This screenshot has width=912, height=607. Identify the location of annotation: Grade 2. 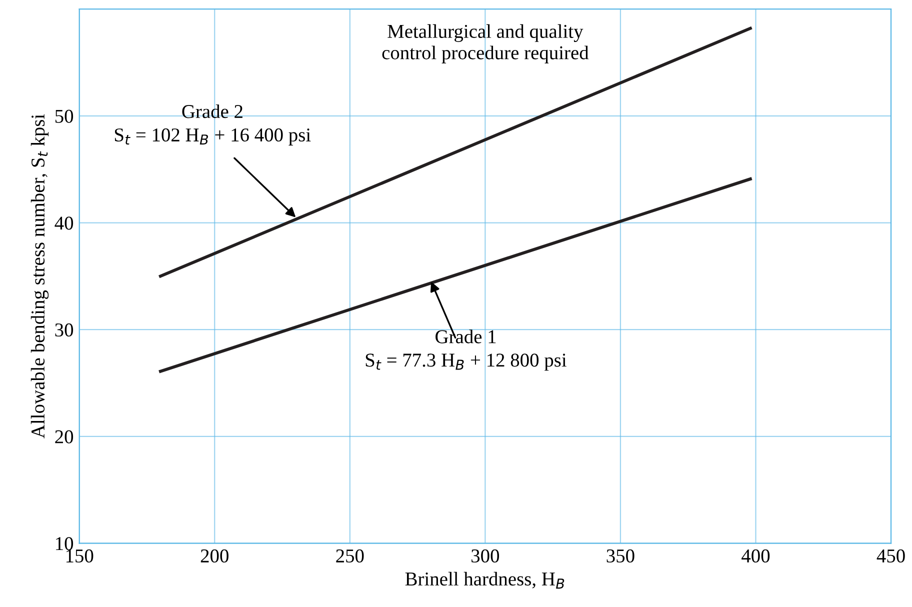
(212, 111).